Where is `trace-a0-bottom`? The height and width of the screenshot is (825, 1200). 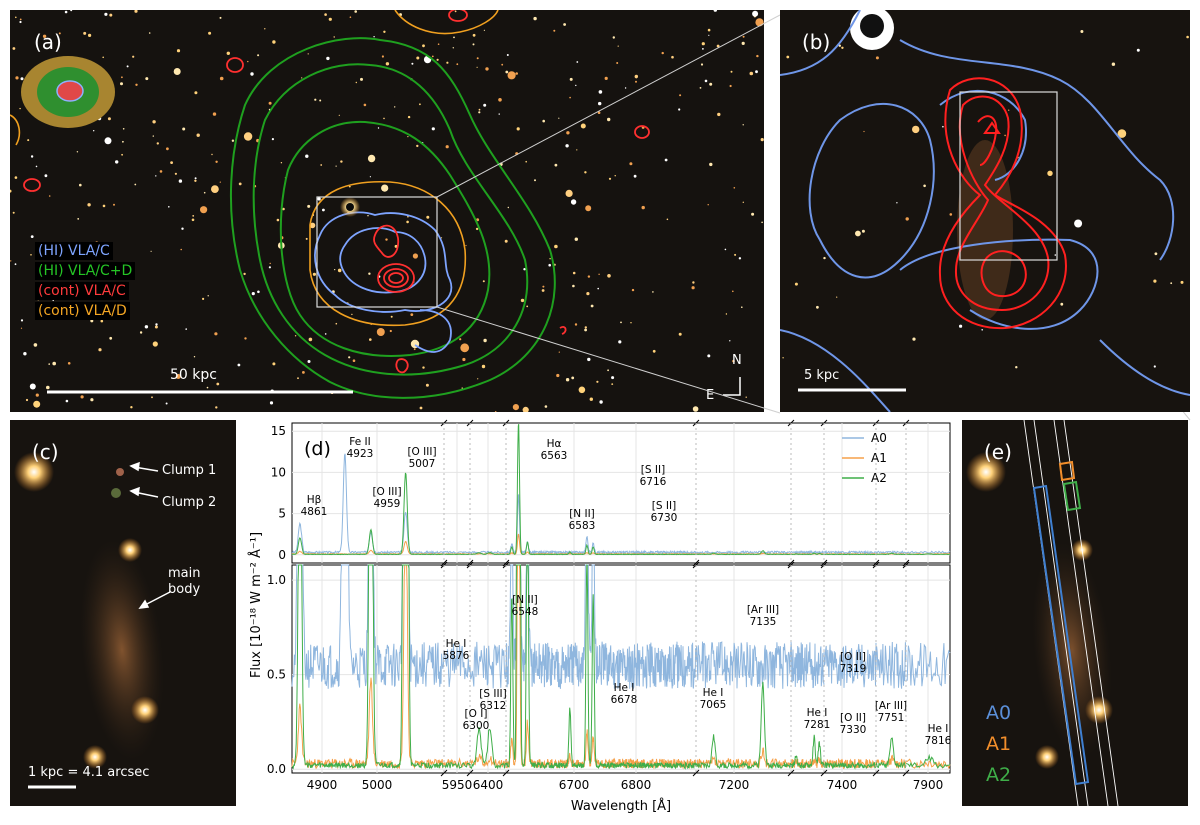 trace-a0-bottom is located at coordinates (368, 626).